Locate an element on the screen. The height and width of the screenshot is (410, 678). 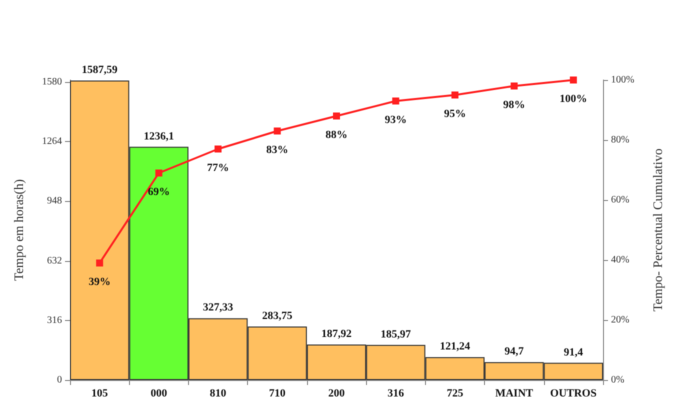
x-tick-label: 105 is located at coordinates (99, 394).